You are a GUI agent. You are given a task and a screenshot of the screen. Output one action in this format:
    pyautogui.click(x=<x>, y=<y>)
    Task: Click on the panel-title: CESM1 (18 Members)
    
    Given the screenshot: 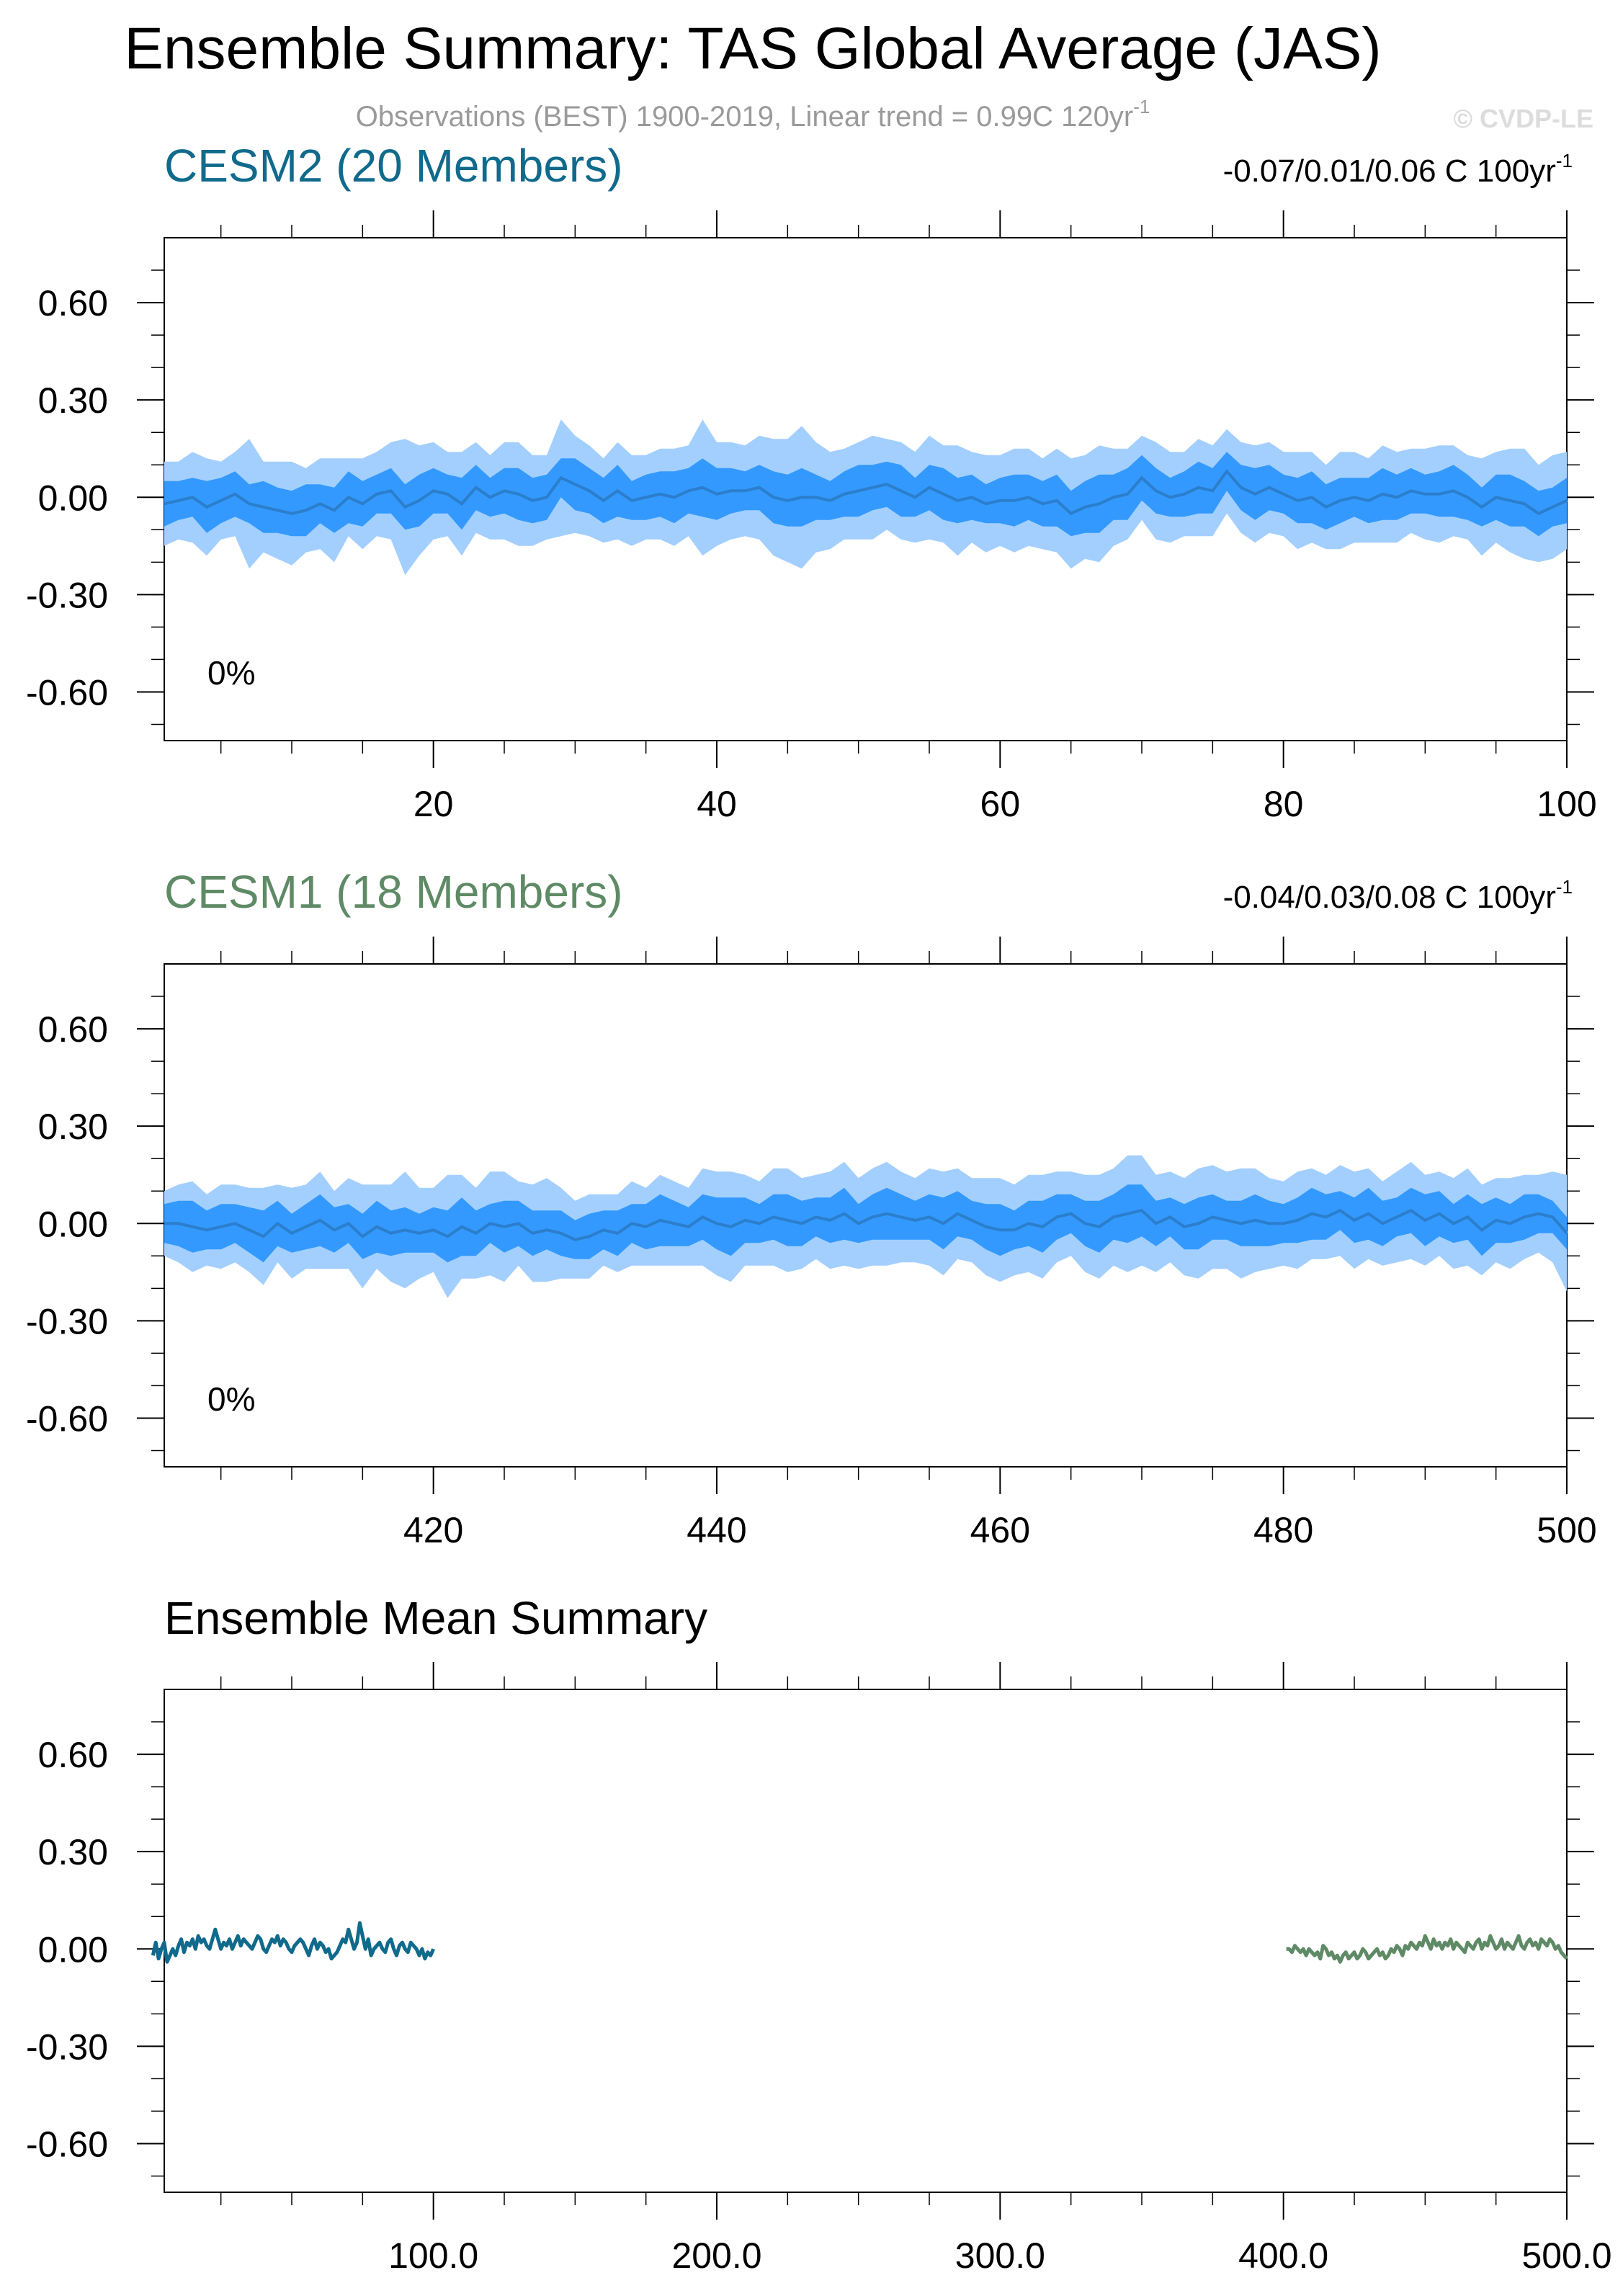 What is the action you would take?
    pyautogui.click(x=393, y=892)
    